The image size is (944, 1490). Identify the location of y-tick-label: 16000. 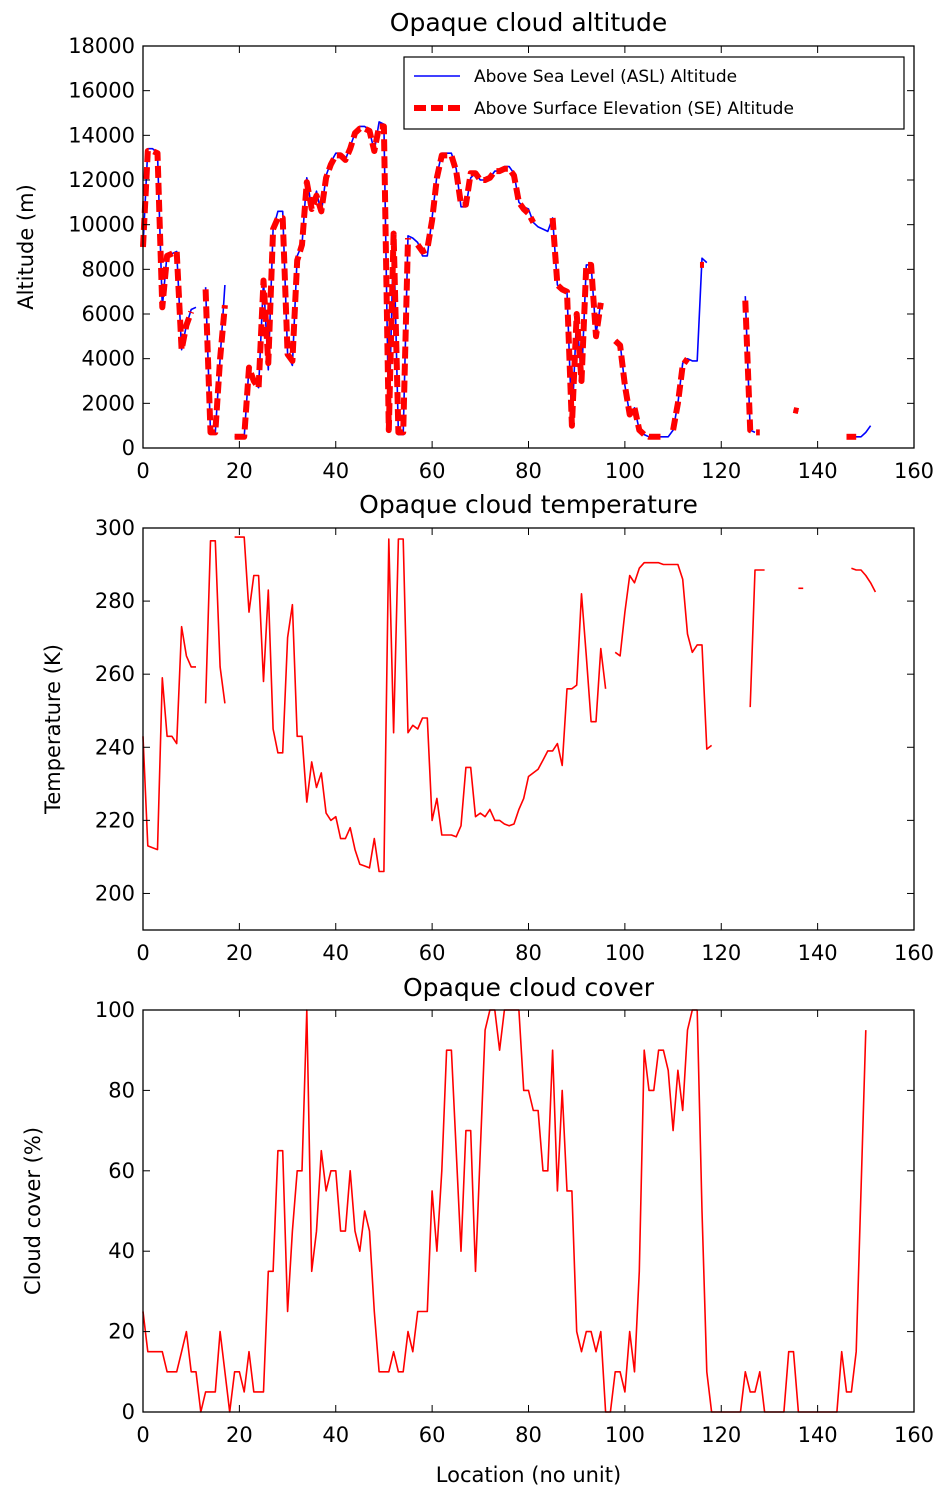
(101, 91).